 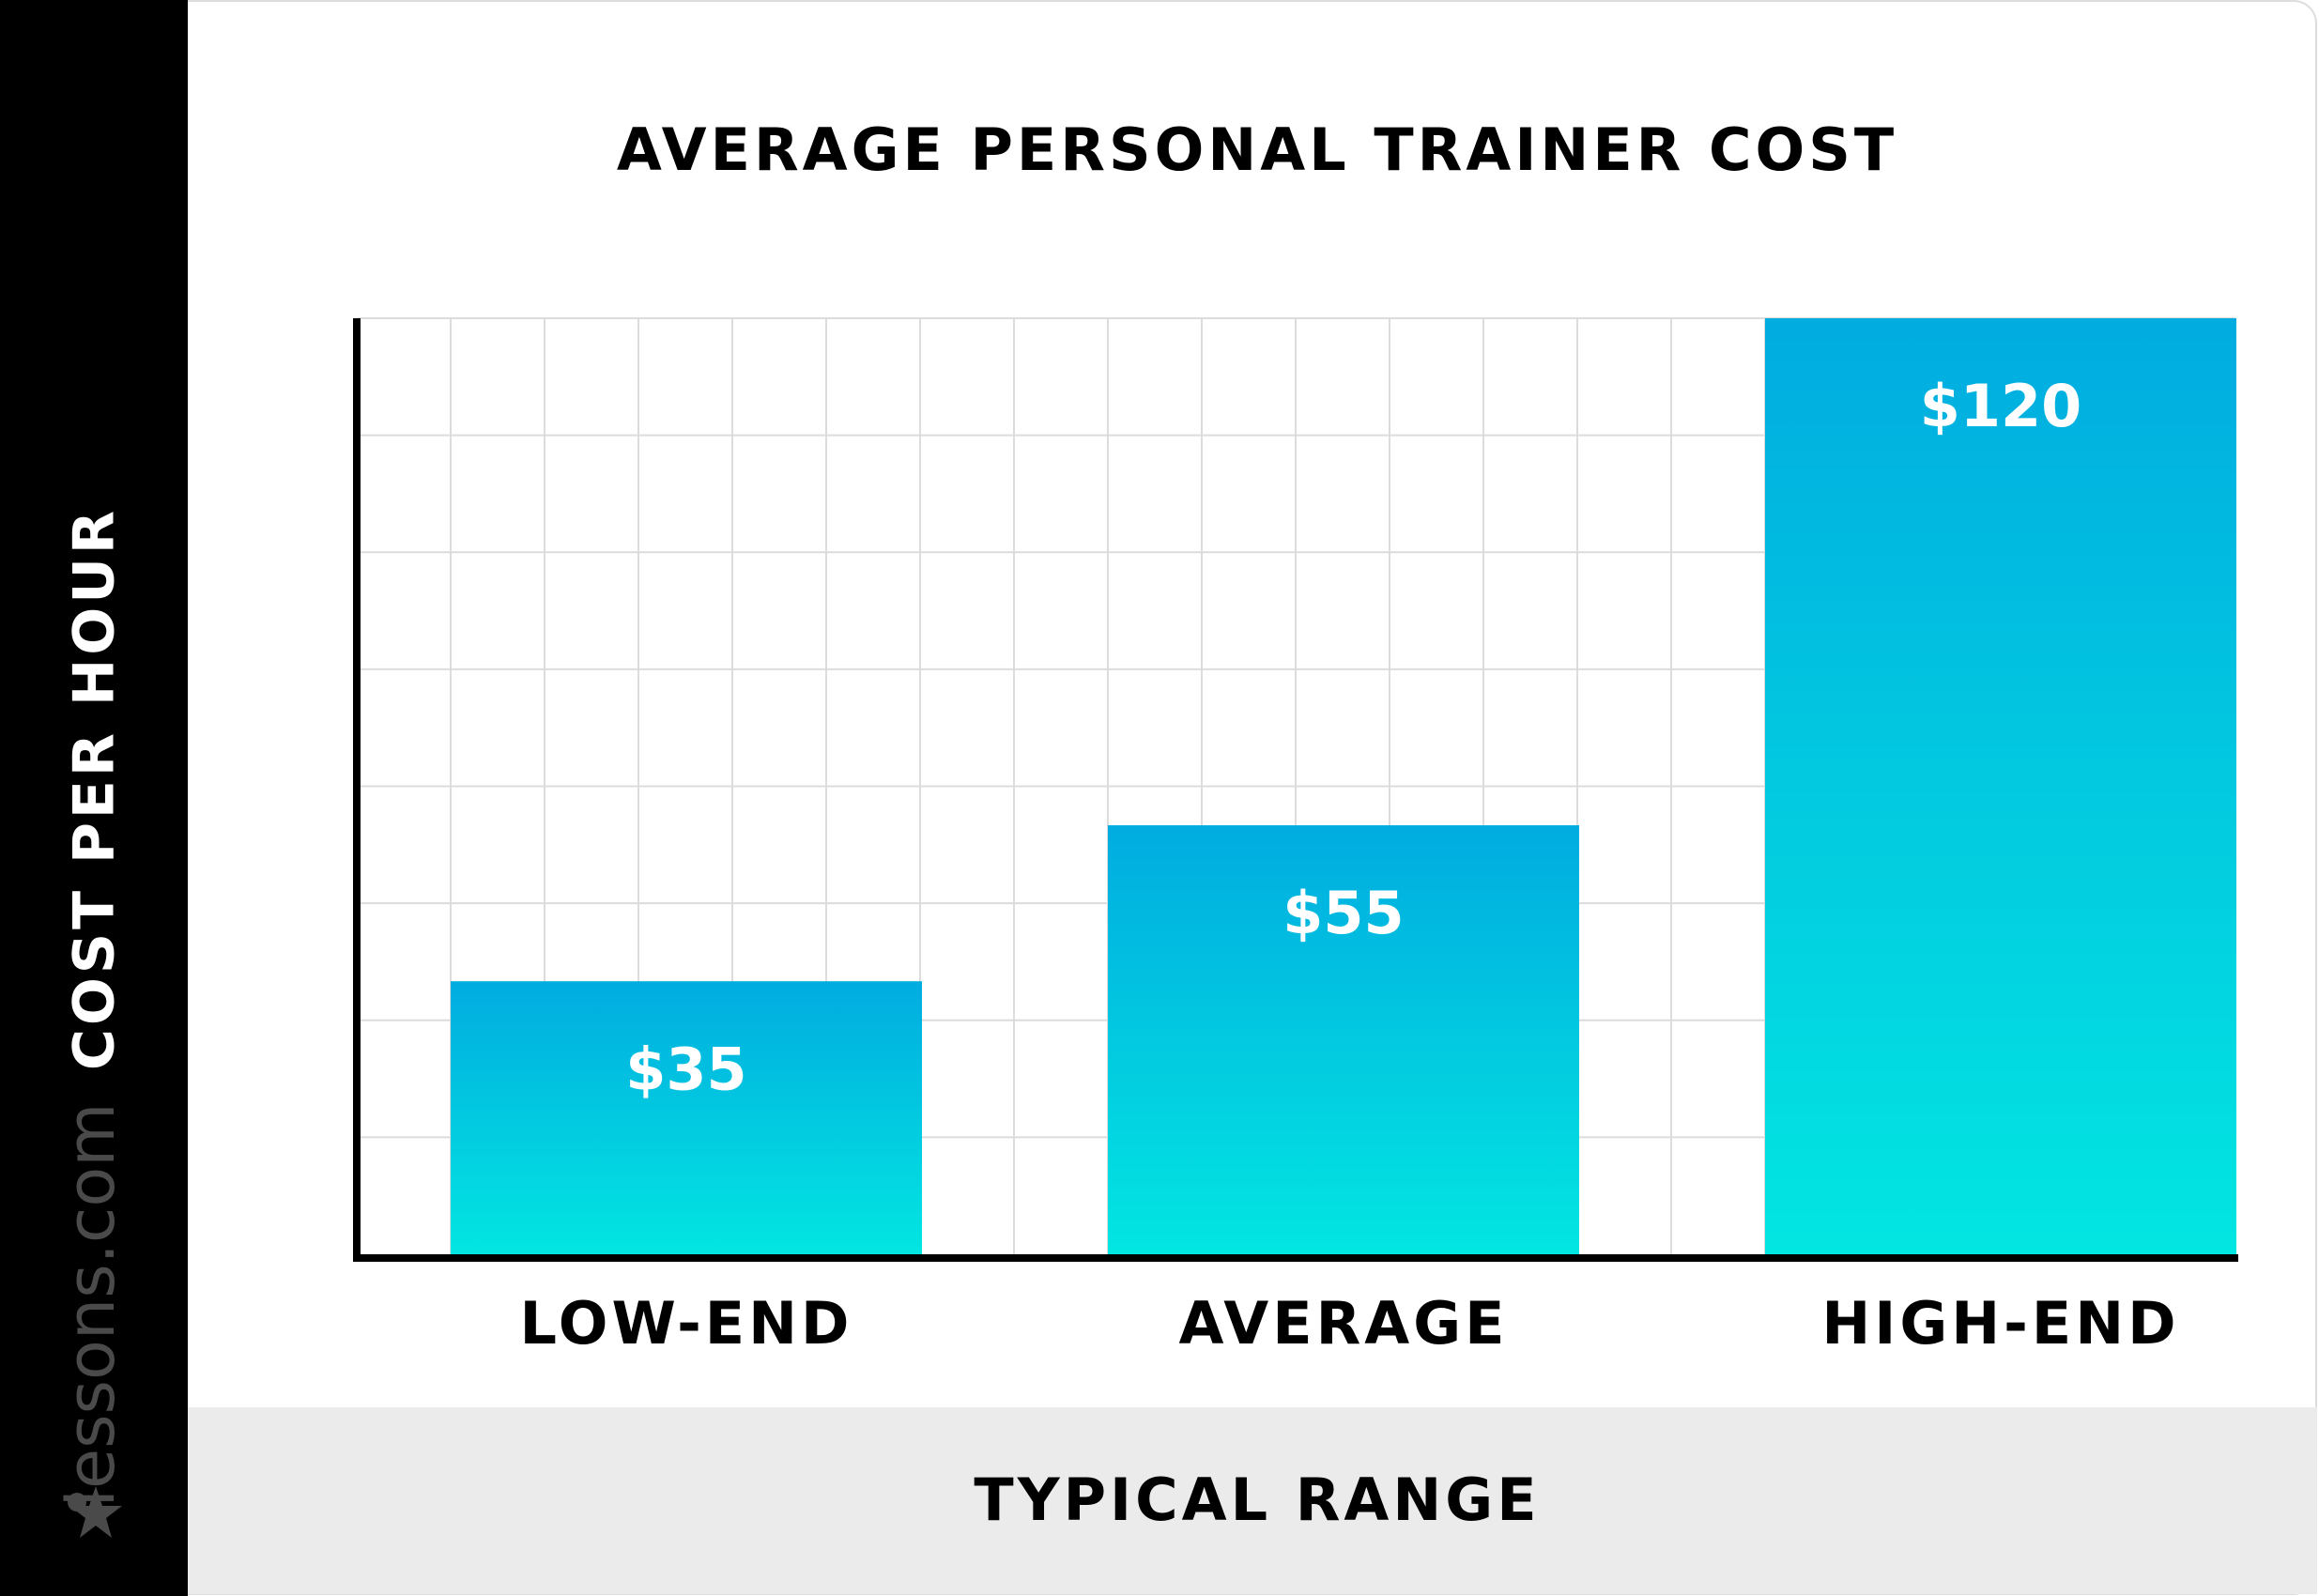 I want to click on watermark: lessons.com, so click(x=91, y=1306).